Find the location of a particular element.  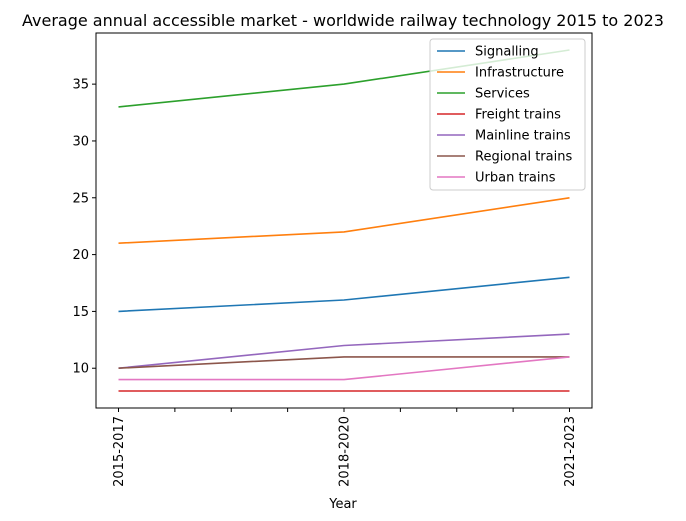

legend-label-5: Regional trains is located at coordinates (523, 157).